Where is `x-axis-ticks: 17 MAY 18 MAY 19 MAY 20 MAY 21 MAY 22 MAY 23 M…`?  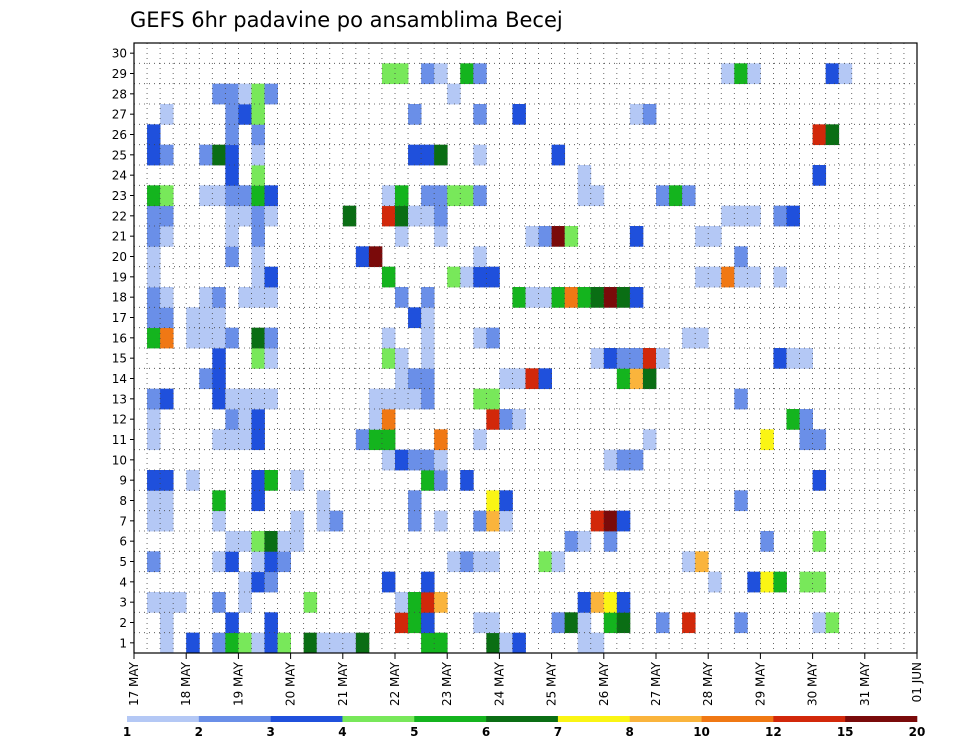
x-axis-ticks: 17 MAY 18 MAY 19 MAY 20 MAY 21 MAY 22 MAY 23 M… is located at coordinates (525, 679).